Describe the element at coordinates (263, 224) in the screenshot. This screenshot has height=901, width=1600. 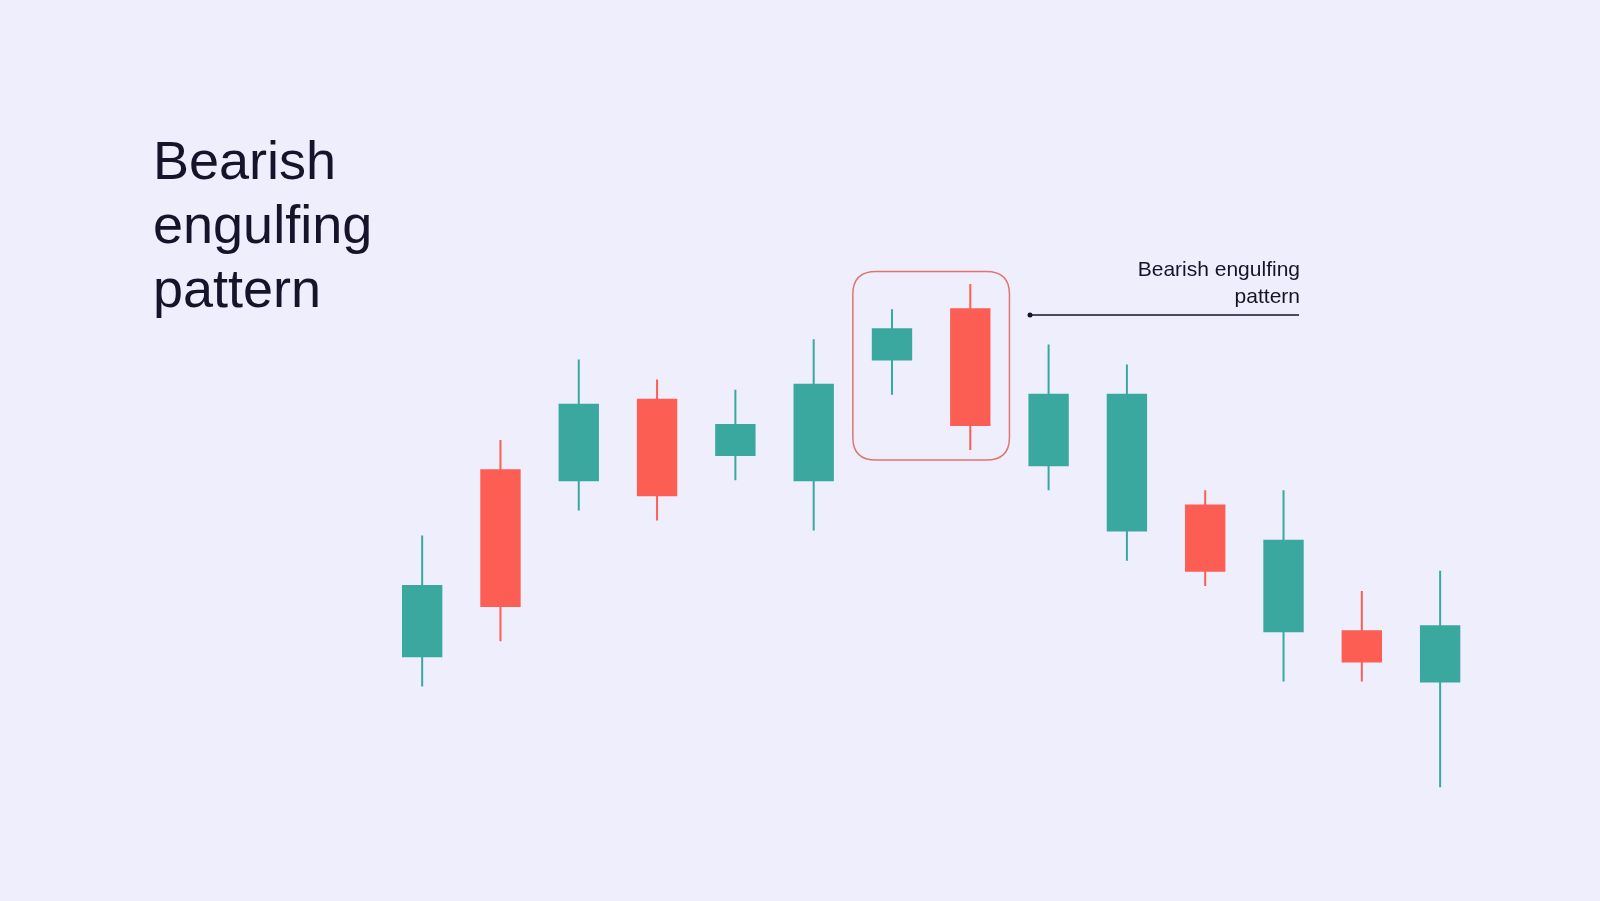
I see `chart-title: Bearish engulfing pattern` at that location.